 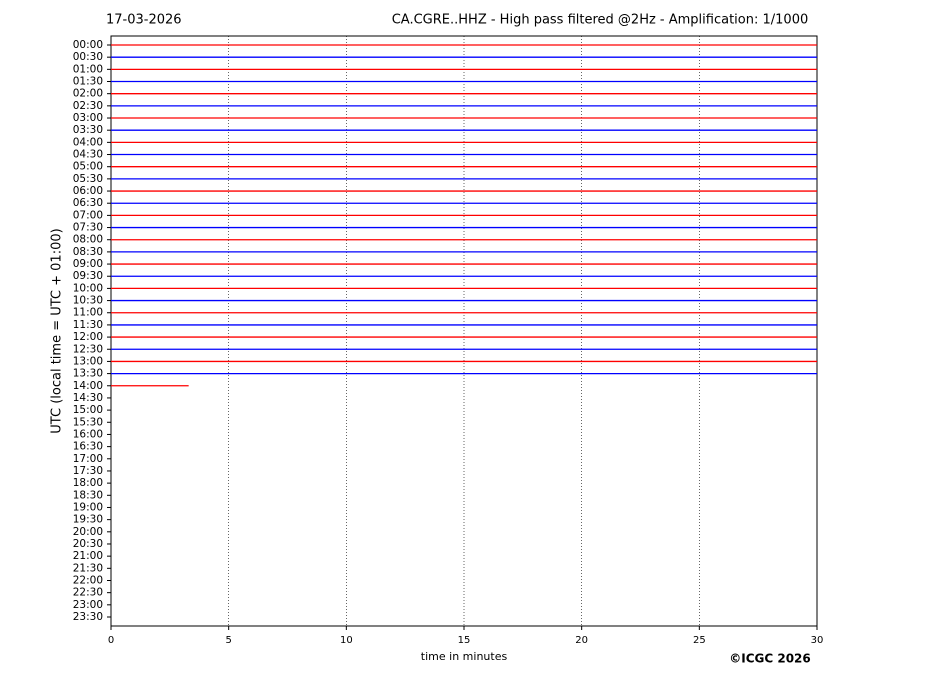 I want to click on x-axis-label: time in minutes, so click(x=464, y=656).